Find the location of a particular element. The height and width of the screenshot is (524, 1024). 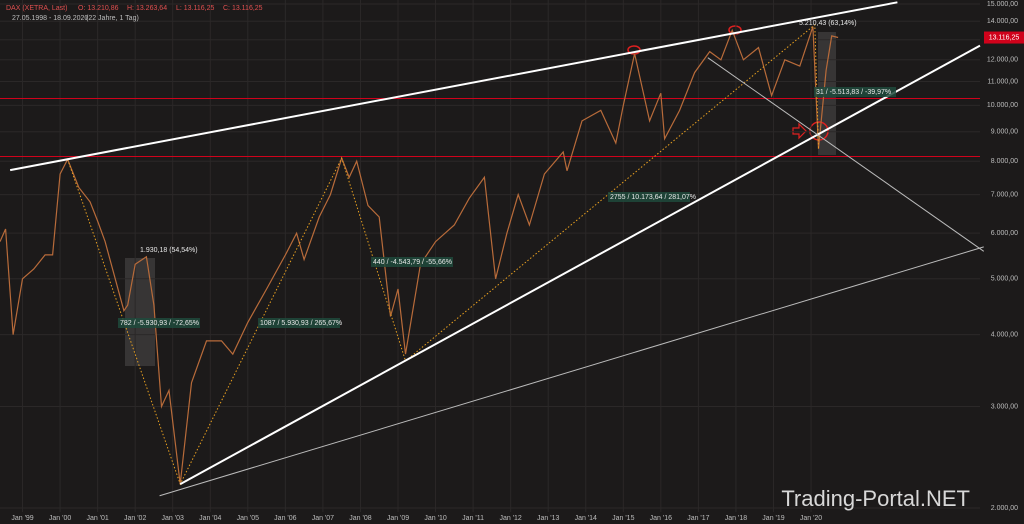

price-tag-label: 13.116,25 is located at coordinates (1004, 37).